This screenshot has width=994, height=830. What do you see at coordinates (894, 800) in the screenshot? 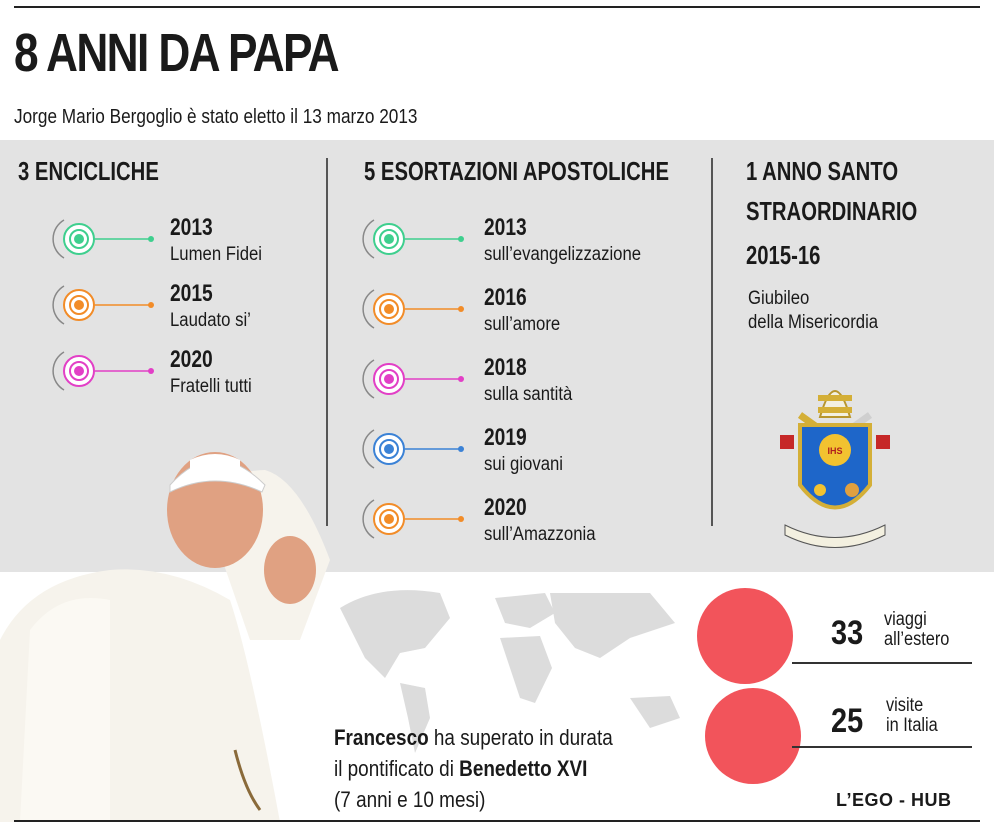
I see `credit-label: L’EGO - HUB` at bounding box center [894, 800].